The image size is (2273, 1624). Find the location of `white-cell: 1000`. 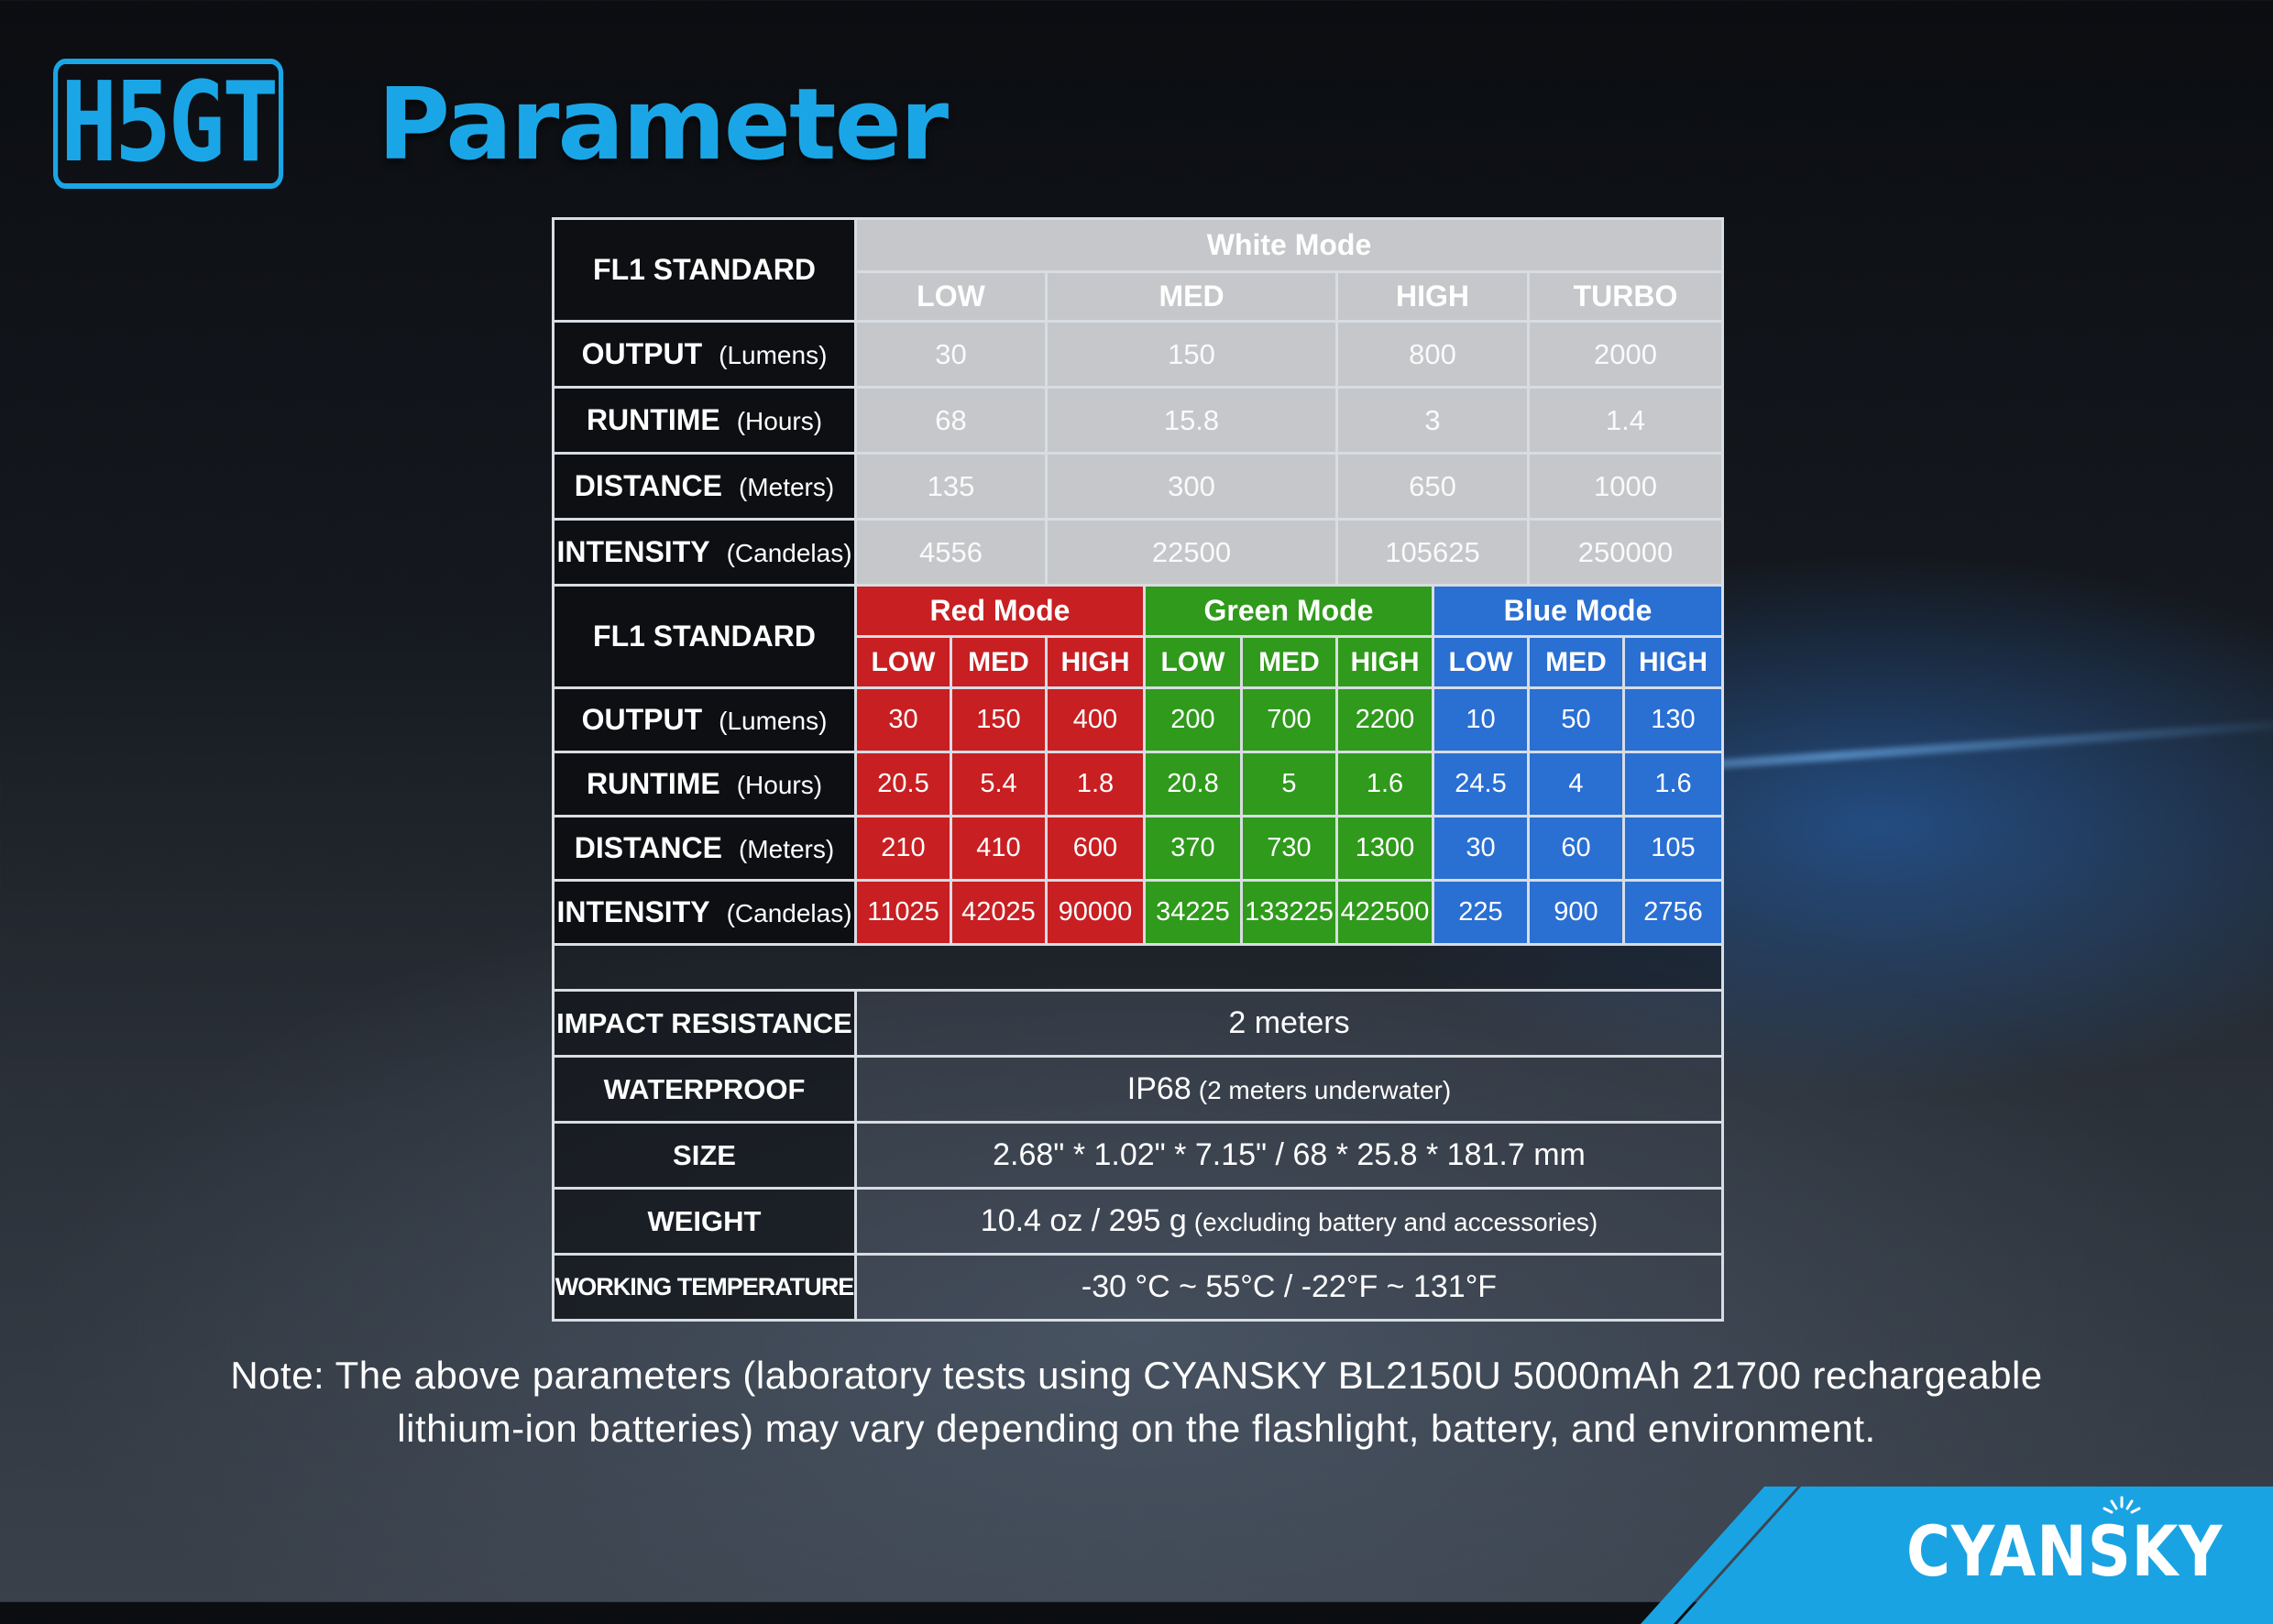

white-cell: 1000 is located at coordinates (1625, 487).